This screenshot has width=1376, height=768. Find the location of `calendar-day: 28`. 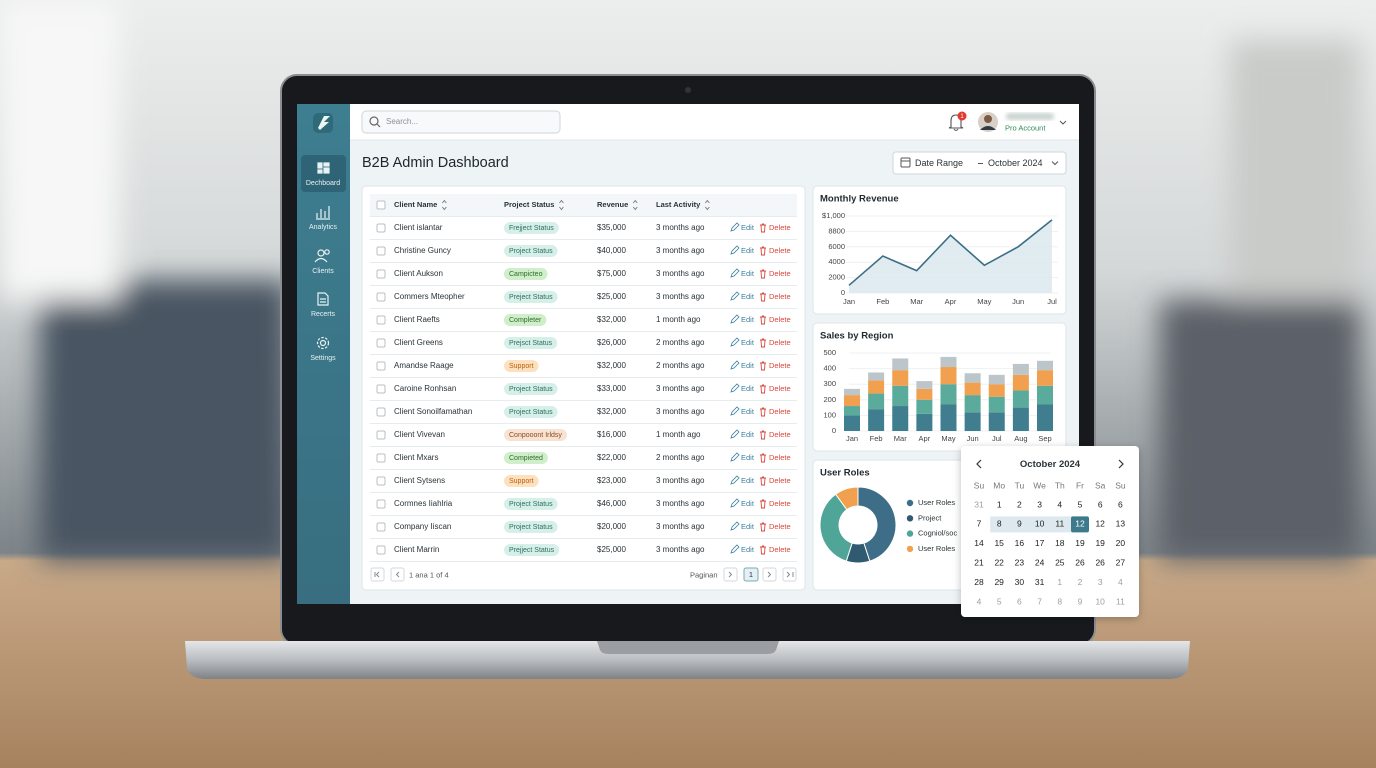

calendar-day: 28 is located at coordinates (979, 582).